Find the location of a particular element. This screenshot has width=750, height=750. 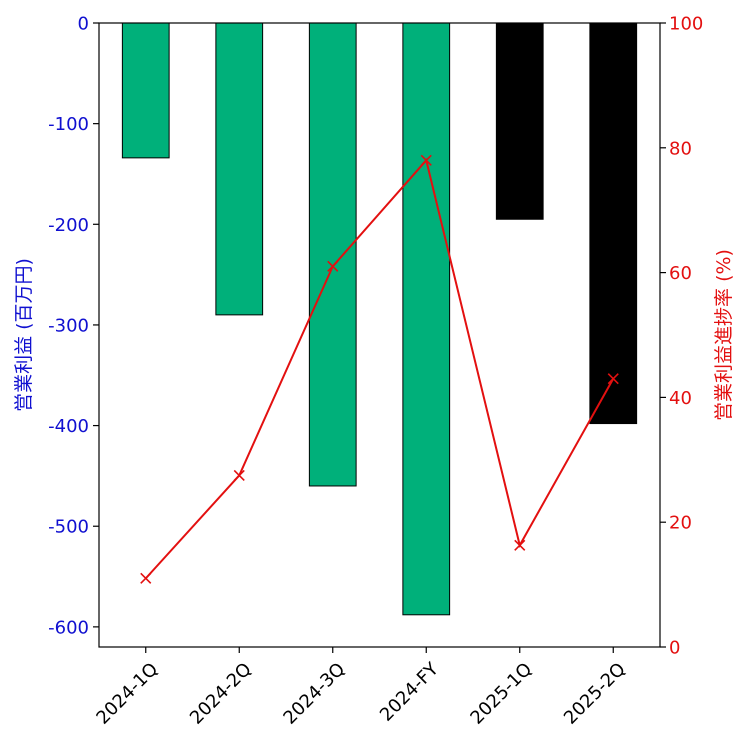

y-tick-label-left: 0 is located at coordinates (83, 24).